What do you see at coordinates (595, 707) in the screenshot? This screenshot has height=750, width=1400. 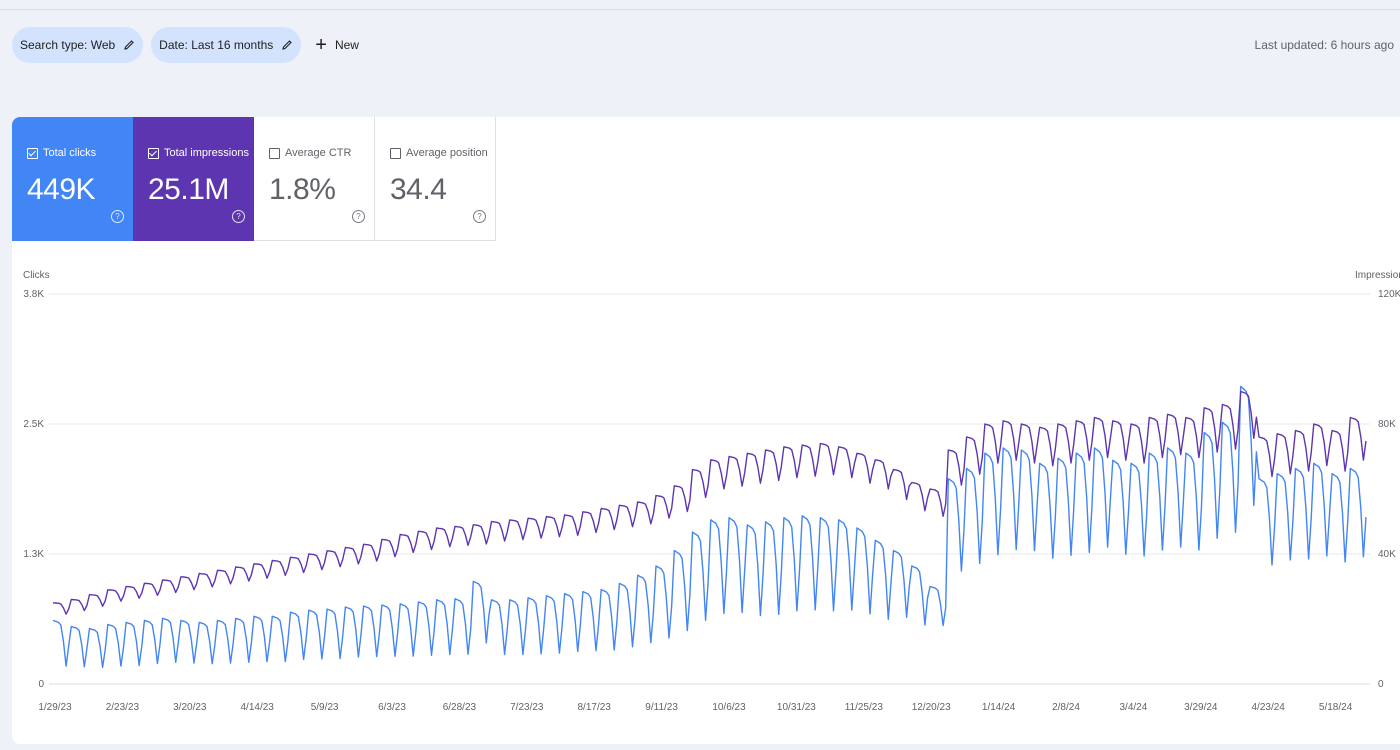 I see `x-tick-label: 8/17/23` at bounding box center [595, 707].